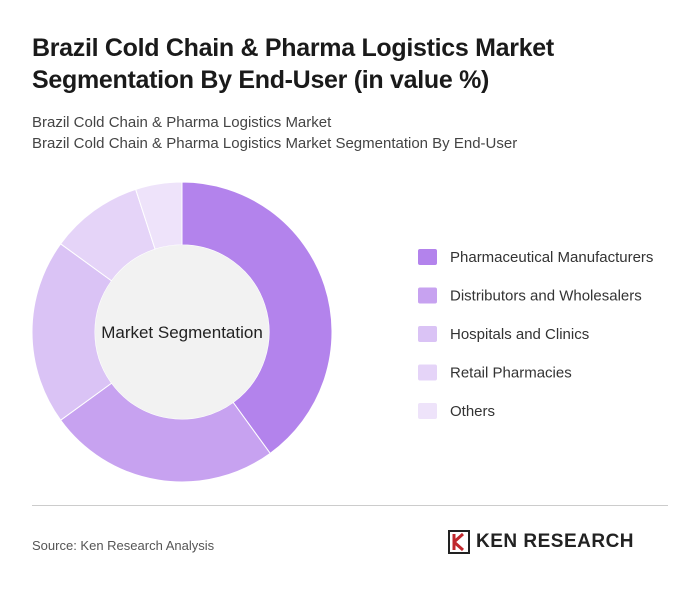 This screenshot has height=591, width=700. Describe the element at coordinates (459, 542) in the screenshot. I see `logo-icon` at that location.